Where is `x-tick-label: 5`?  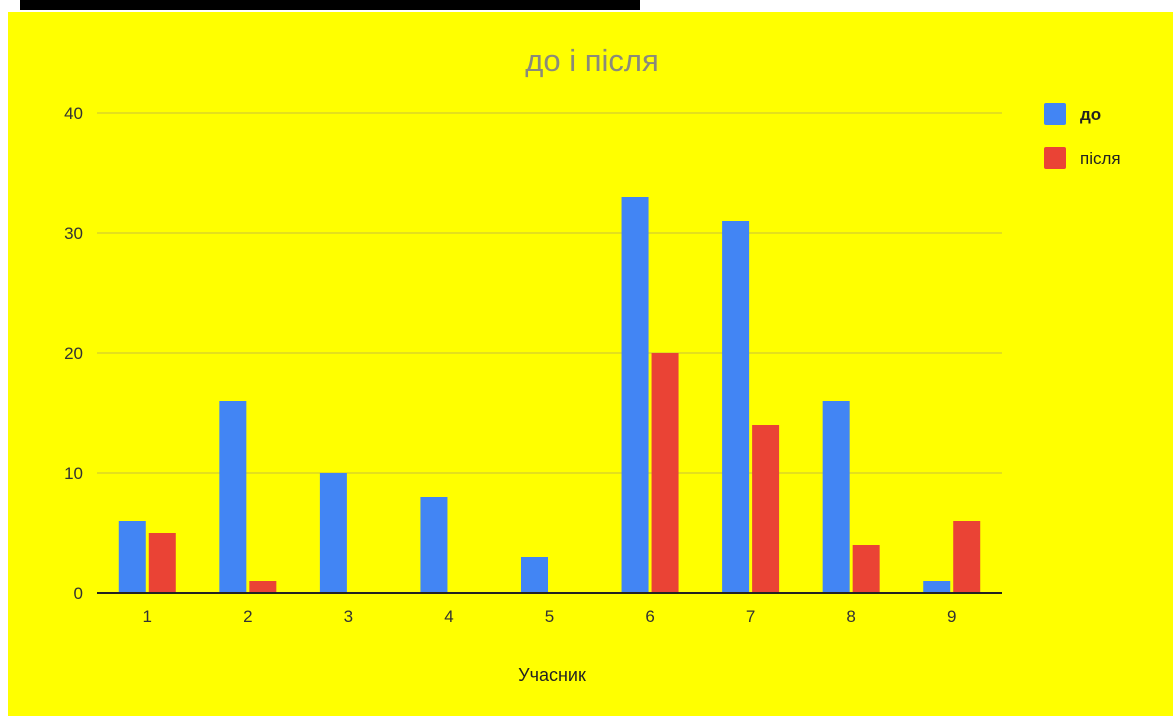 x-tick-label: 5 is located at coordinates (549, 616).